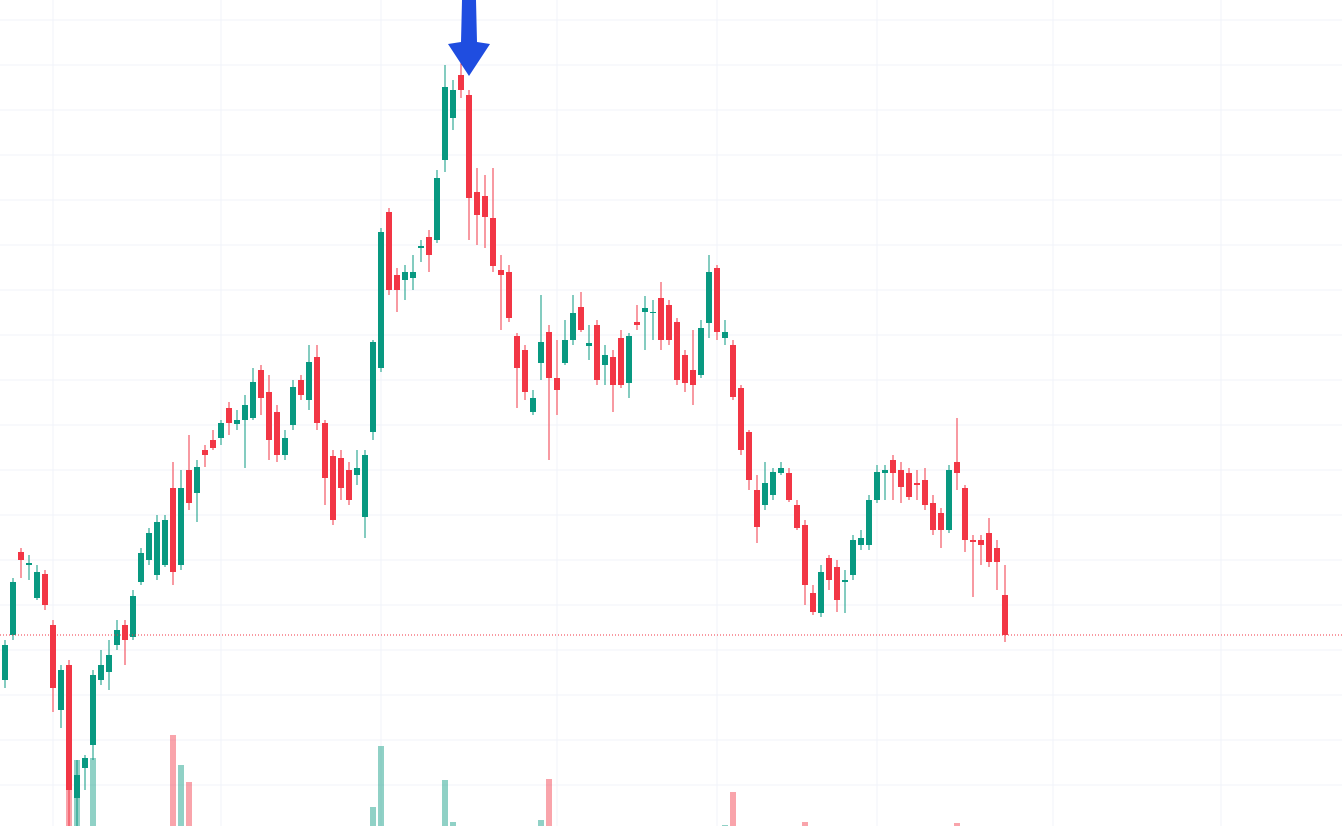  I want to click on volume-bars, so click(513, 780).